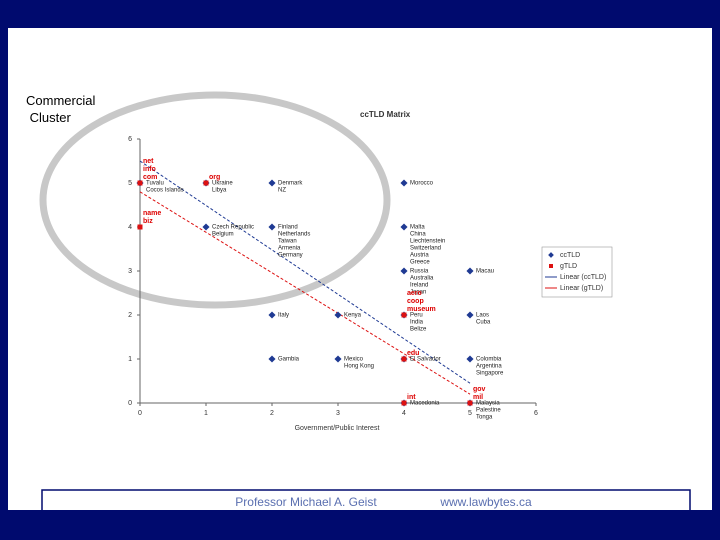 This screenshot has height=540, width=720. Describe the element at coordinates (353, 316) in the screenshot. I see `point-label: Kenya` at that location.